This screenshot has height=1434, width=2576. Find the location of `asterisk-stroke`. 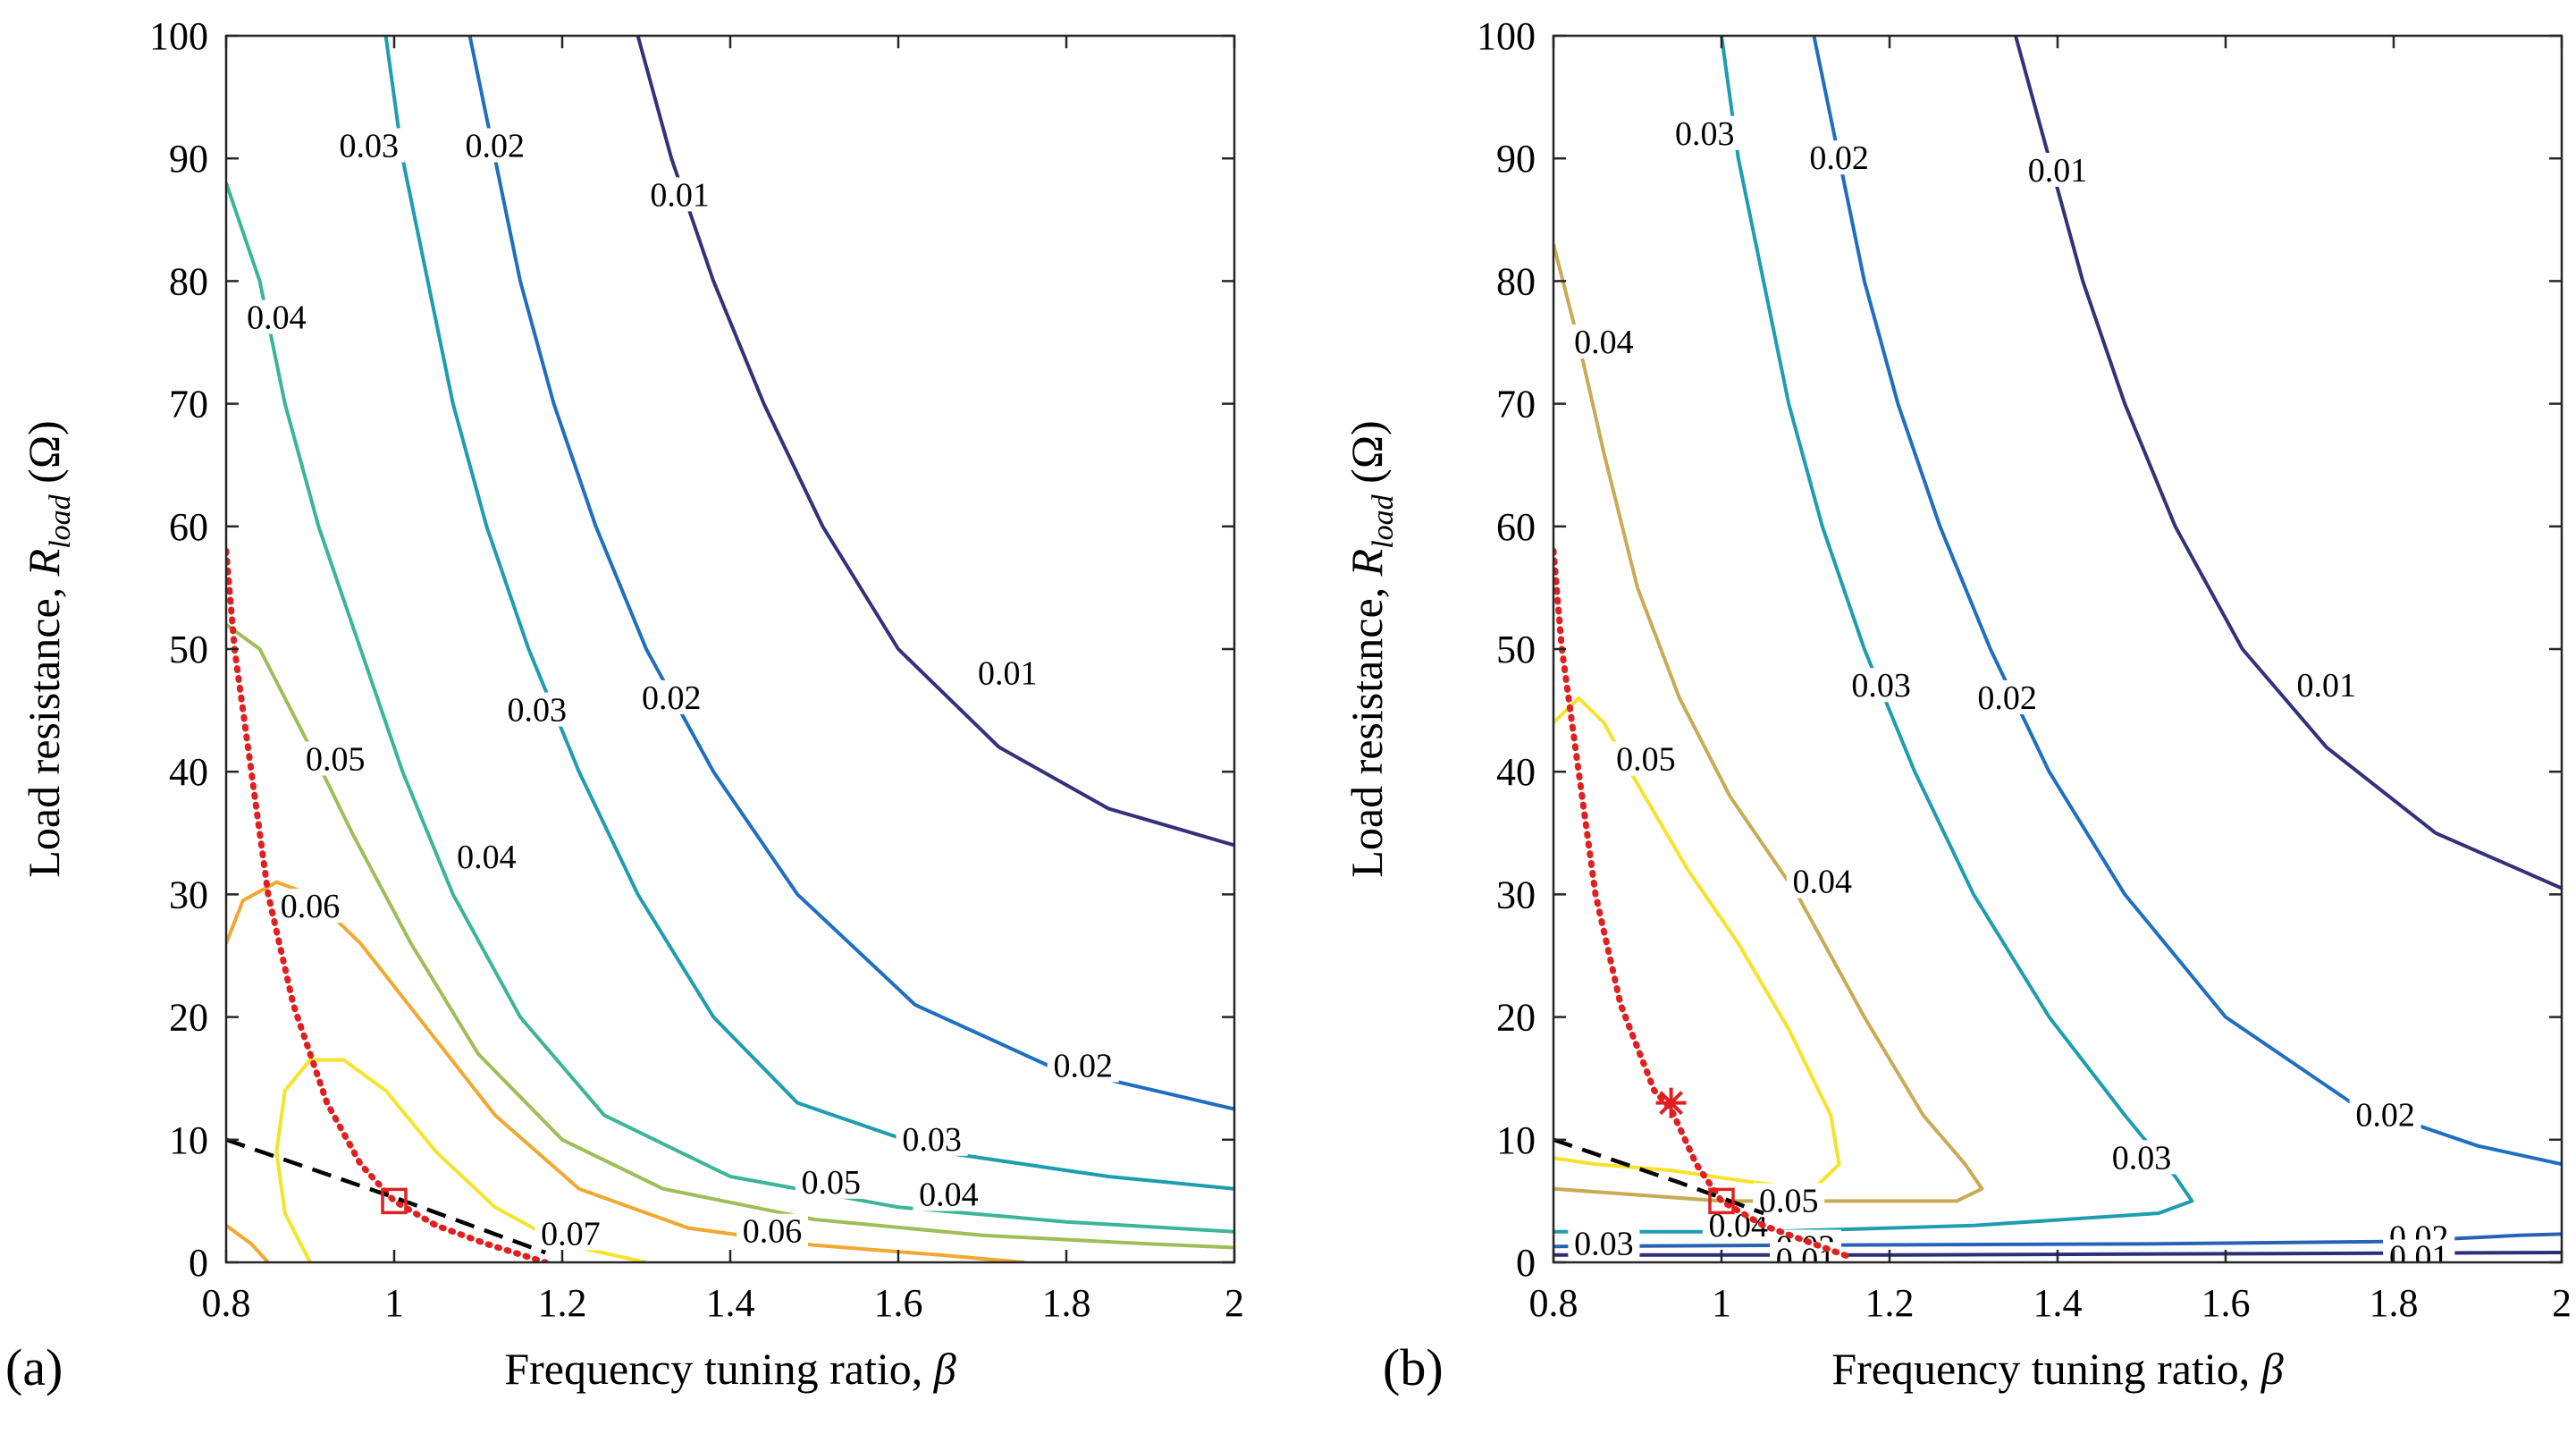

asterisk-stroke is located at coordinates (1672, 1103).